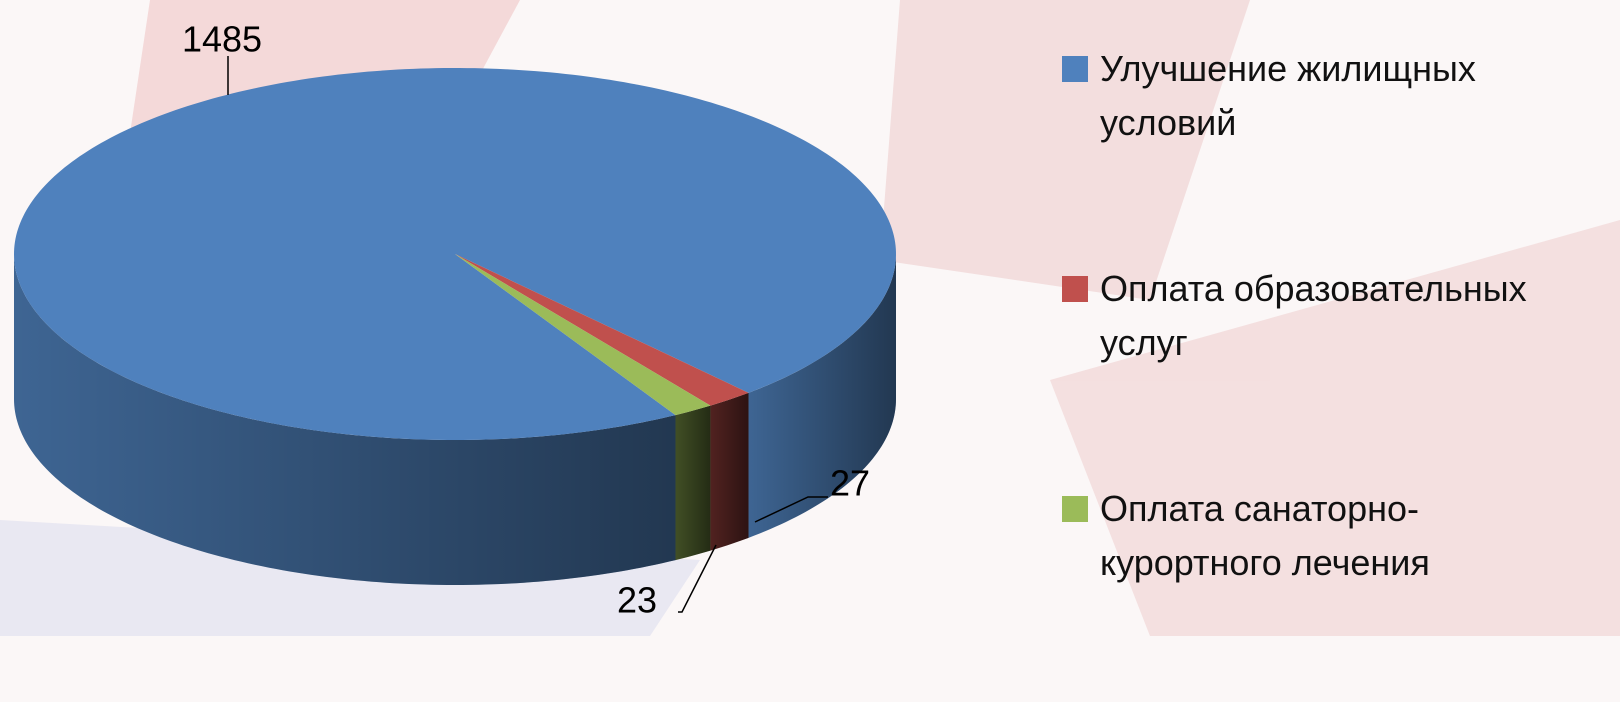  I want to click on legend-item: Оплата образовательных услуг, so click(1337, 372).